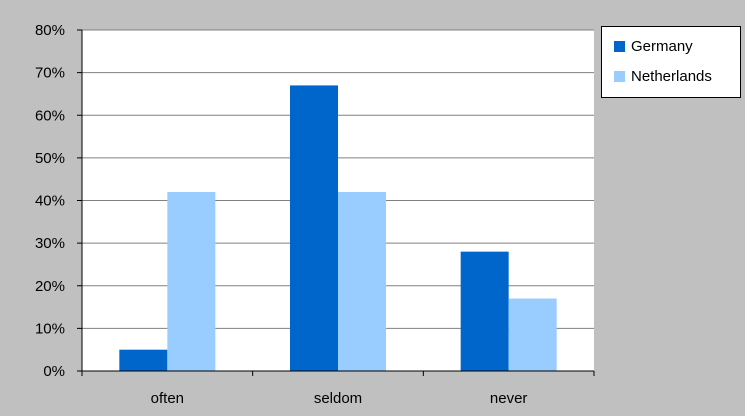  Describe the element at coordinates (314, 228) in the screenshot. I see `bar-germany-seldom` at that location.